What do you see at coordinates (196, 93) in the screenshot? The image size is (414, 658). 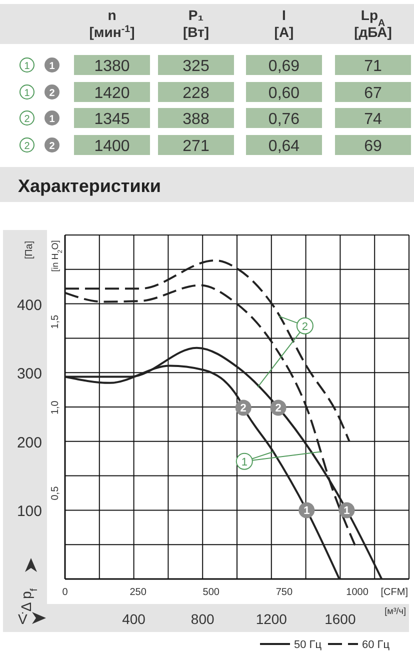 I see `text: 228` at bounding box center [196, 93].